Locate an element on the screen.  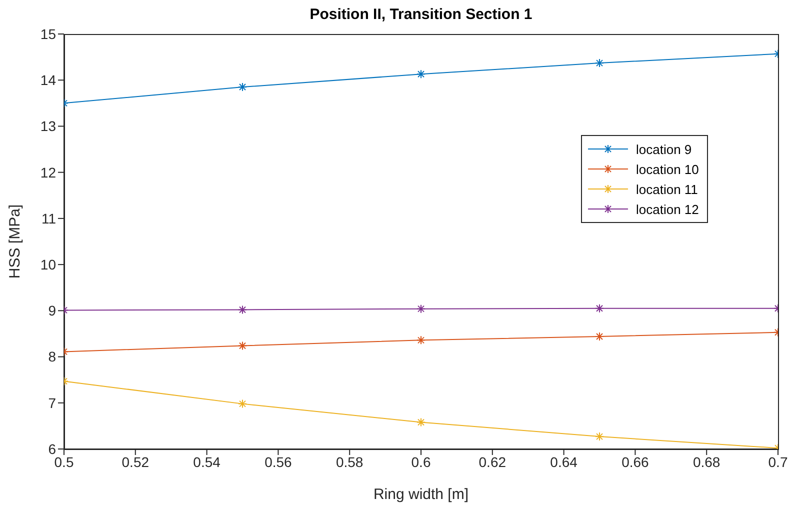
y-tick-label: 6 is located at coordinates (52, 448).